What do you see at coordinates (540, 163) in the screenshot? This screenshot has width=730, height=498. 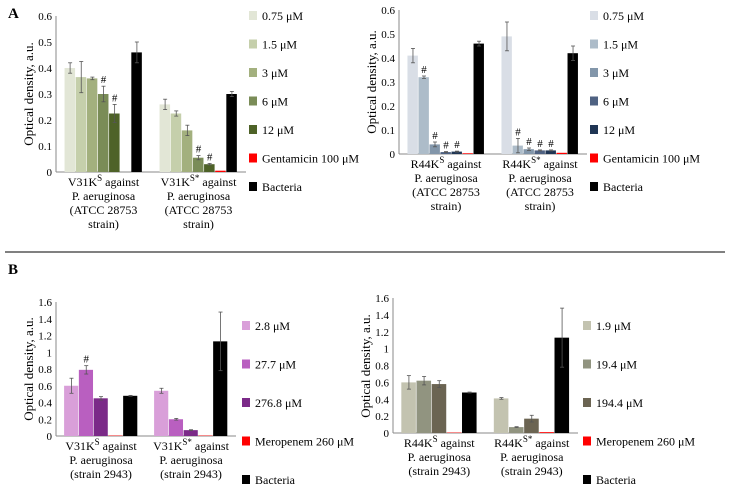 I see `category-label: R44KS* against` at bounding box center [540, 163].